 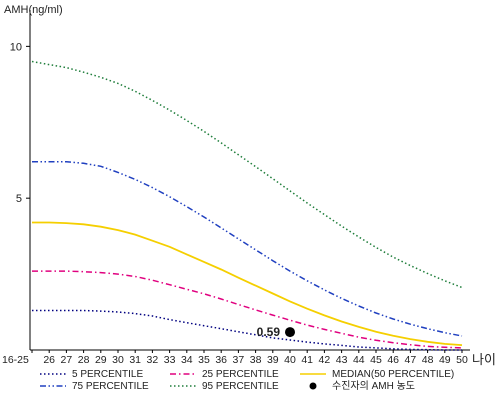 What do you see at coordinates (110, 386) in the screenshot?
I see `legend-label: 75 PERCENTILE` at bounding box center [110, 386].